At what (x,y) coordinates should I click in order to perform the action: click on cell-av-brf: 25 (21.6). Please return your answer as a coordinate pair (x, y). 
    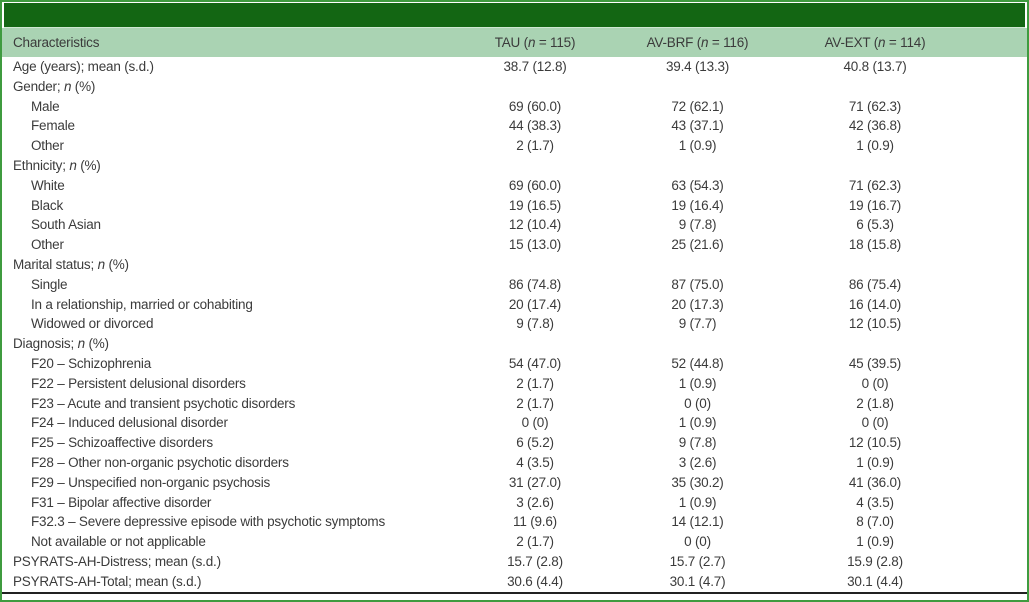
    Looking at the image, I should click on (697, 245).